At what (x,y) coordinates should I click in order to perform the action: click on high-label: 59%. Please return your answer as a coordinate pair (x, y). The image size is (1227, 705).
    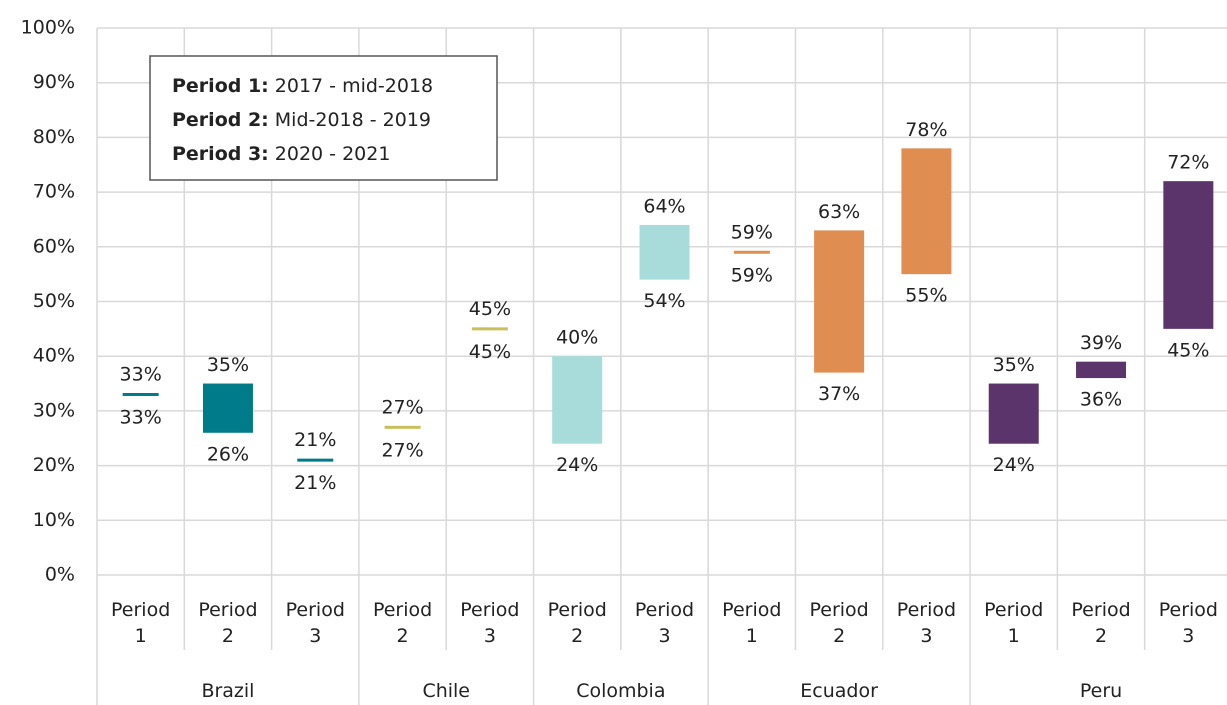
    Looking at the image, I should click on (752, 232).